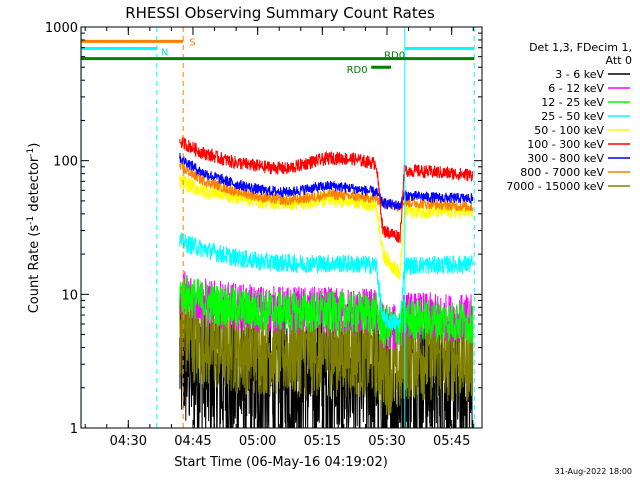  What do you see at coordinates (280, 13) in the screenshot?
I see `chart-title: RHESSI Observing Summary Count Rates` at bounding box center [280, 13].